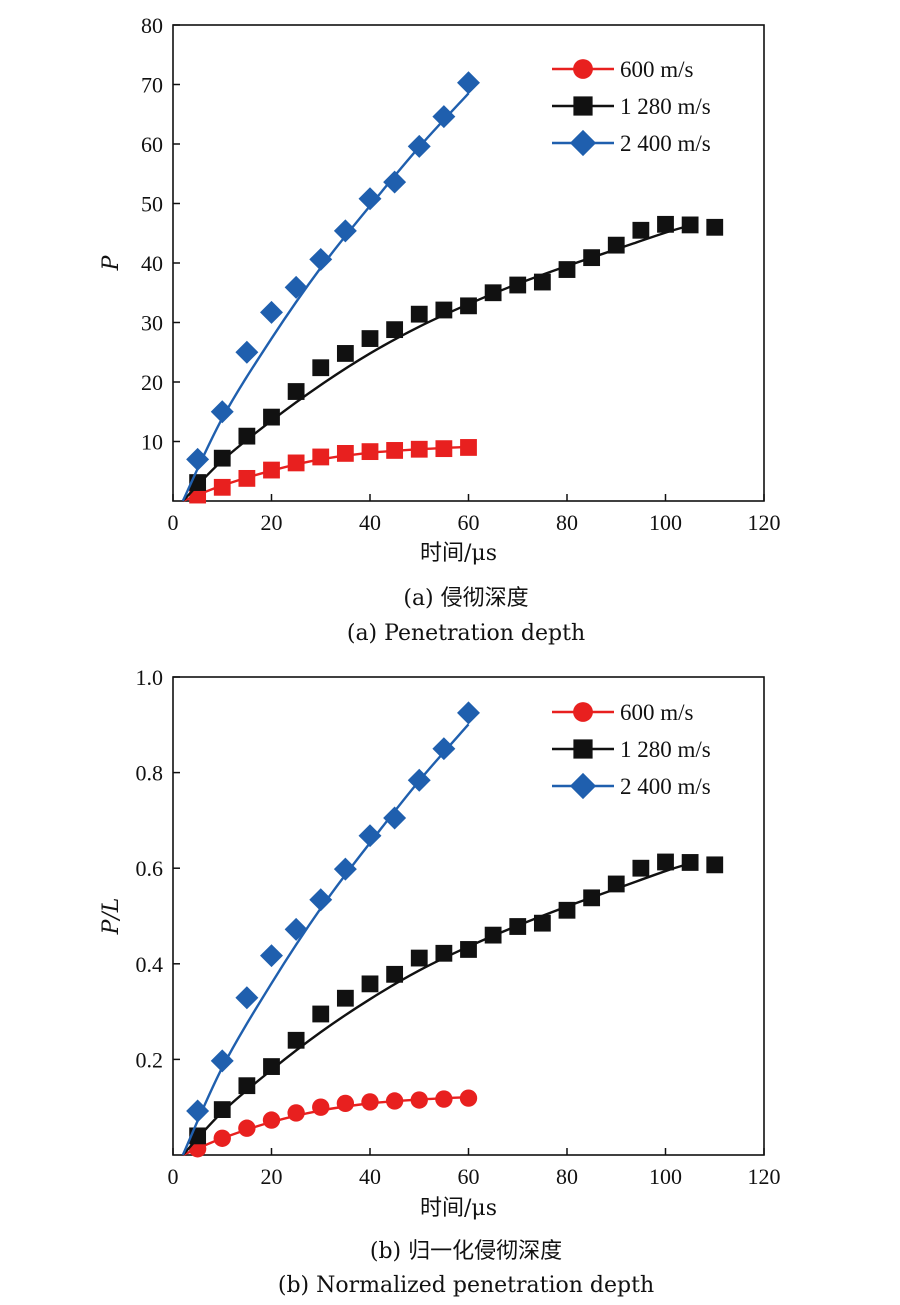 The image size is (900, 1305). Describe the element at coordinates (150, 677) in the screenshot. I see `y-tick-label: 1.0` at that location.